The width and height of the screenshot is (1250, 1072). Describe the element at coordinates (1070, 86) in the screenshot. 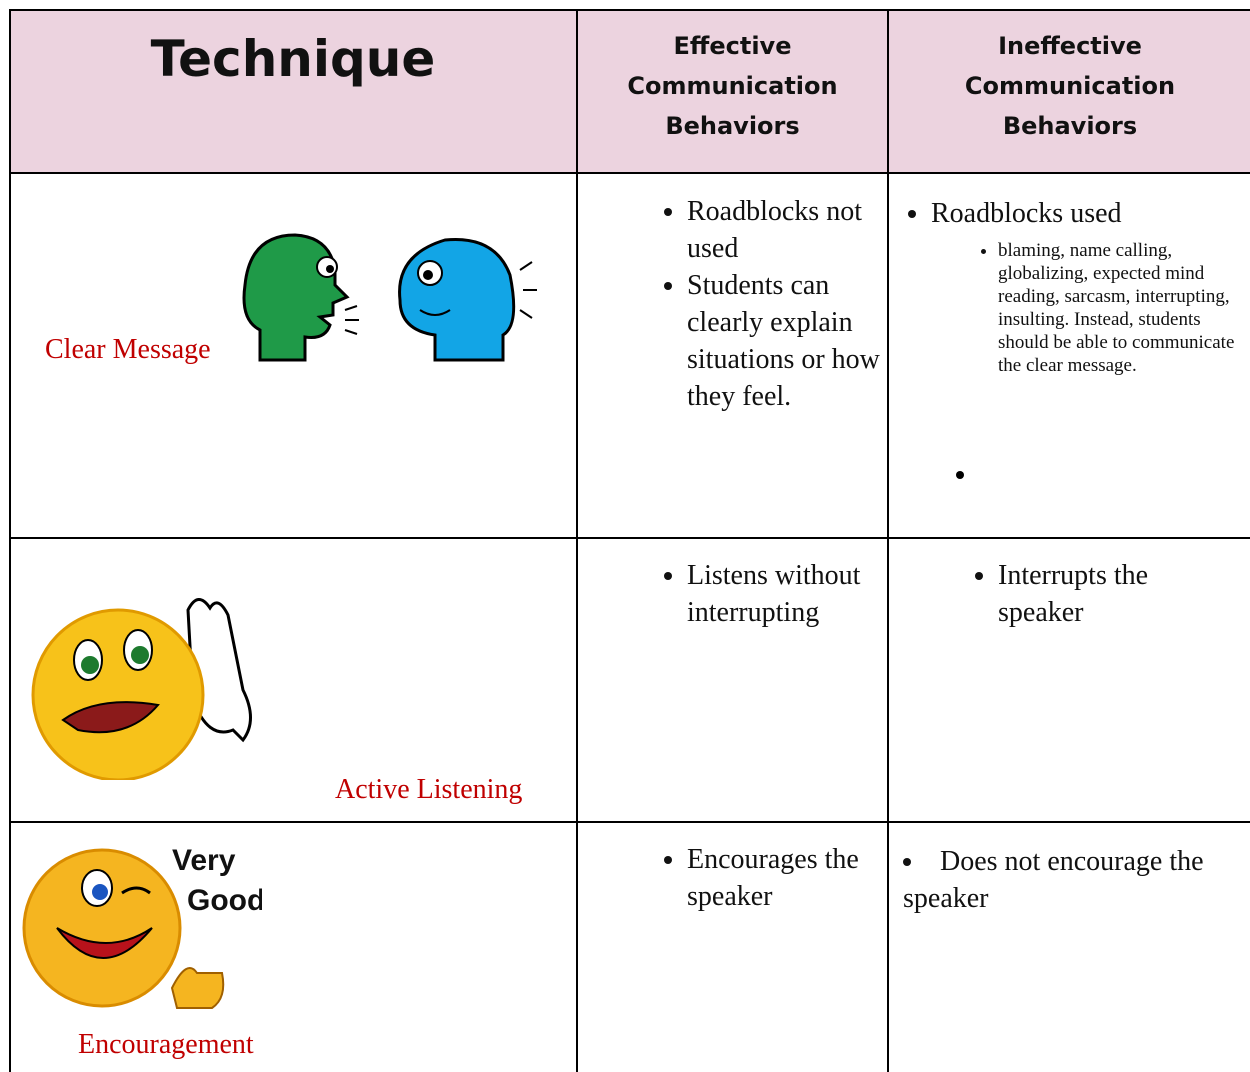

I see `header-ineffective: Ineffective Communication Behaviors` at that location.